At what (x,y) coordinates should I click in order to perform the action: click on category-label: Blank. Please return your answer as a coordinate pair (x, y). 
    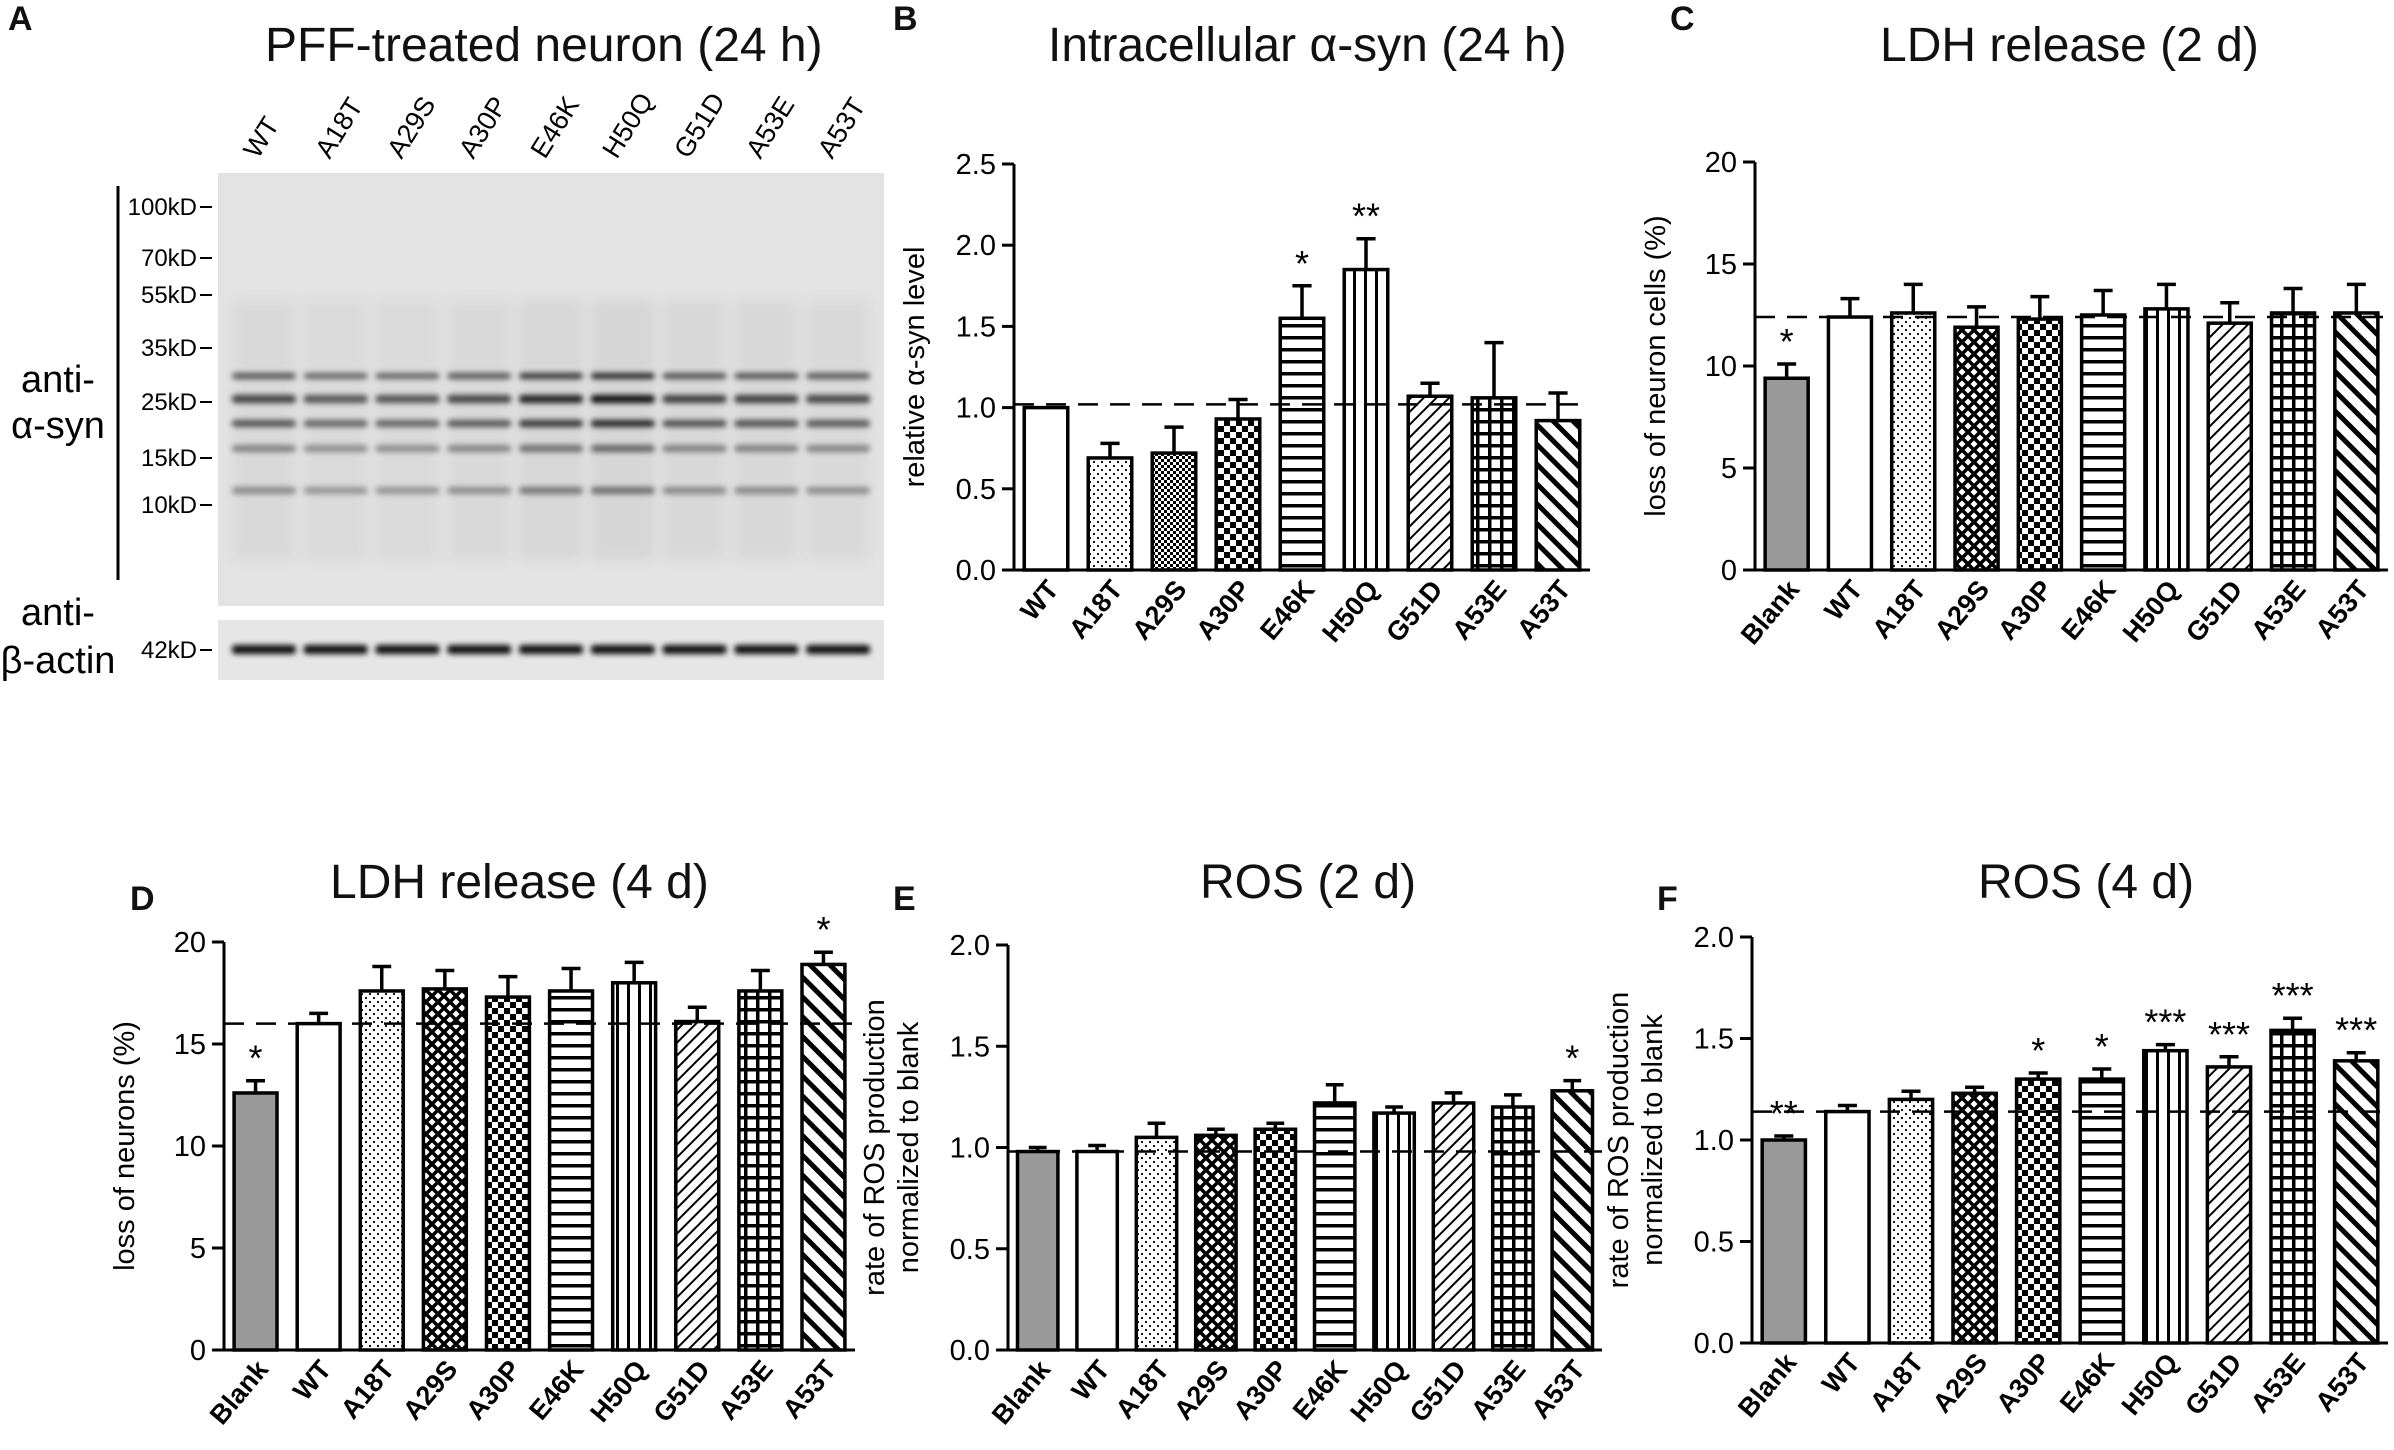
    Looking at the image, I should click on (1021, 1392).